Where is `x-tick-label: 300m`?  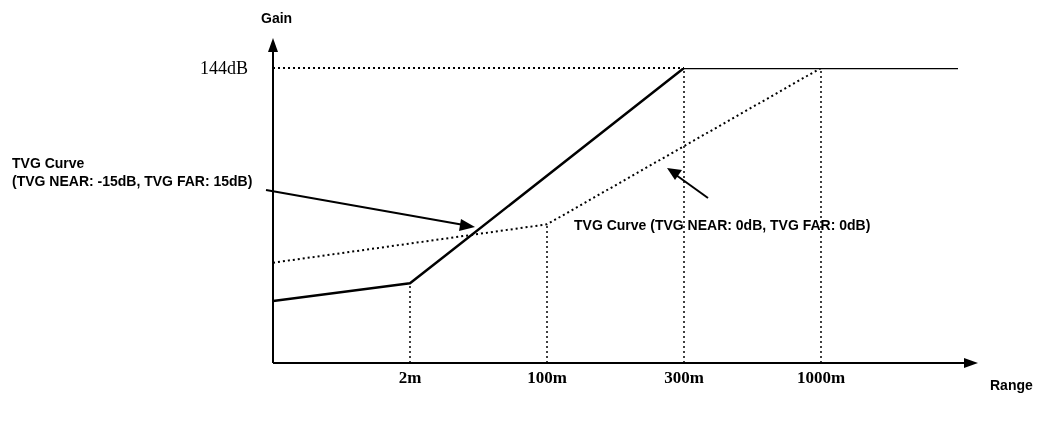 x-tick-label: 300m is located at coordinates (684, 378).